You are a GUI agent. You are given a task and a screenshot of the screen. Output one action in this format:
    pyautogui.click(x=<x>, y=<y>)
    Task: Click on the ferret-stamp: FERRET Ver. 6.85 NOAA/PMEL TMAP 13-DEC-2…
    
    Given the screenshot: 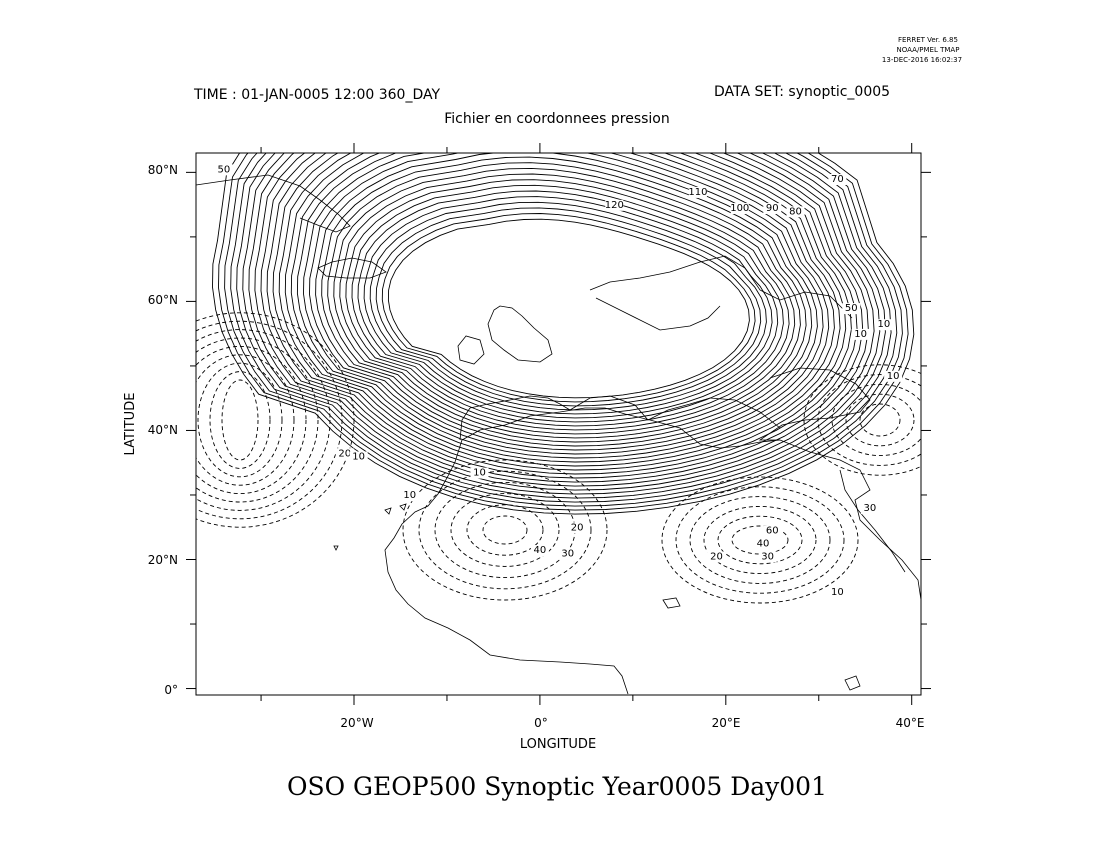 What is the action you would take?
    pyautogui.click(x=922, y=50)
    